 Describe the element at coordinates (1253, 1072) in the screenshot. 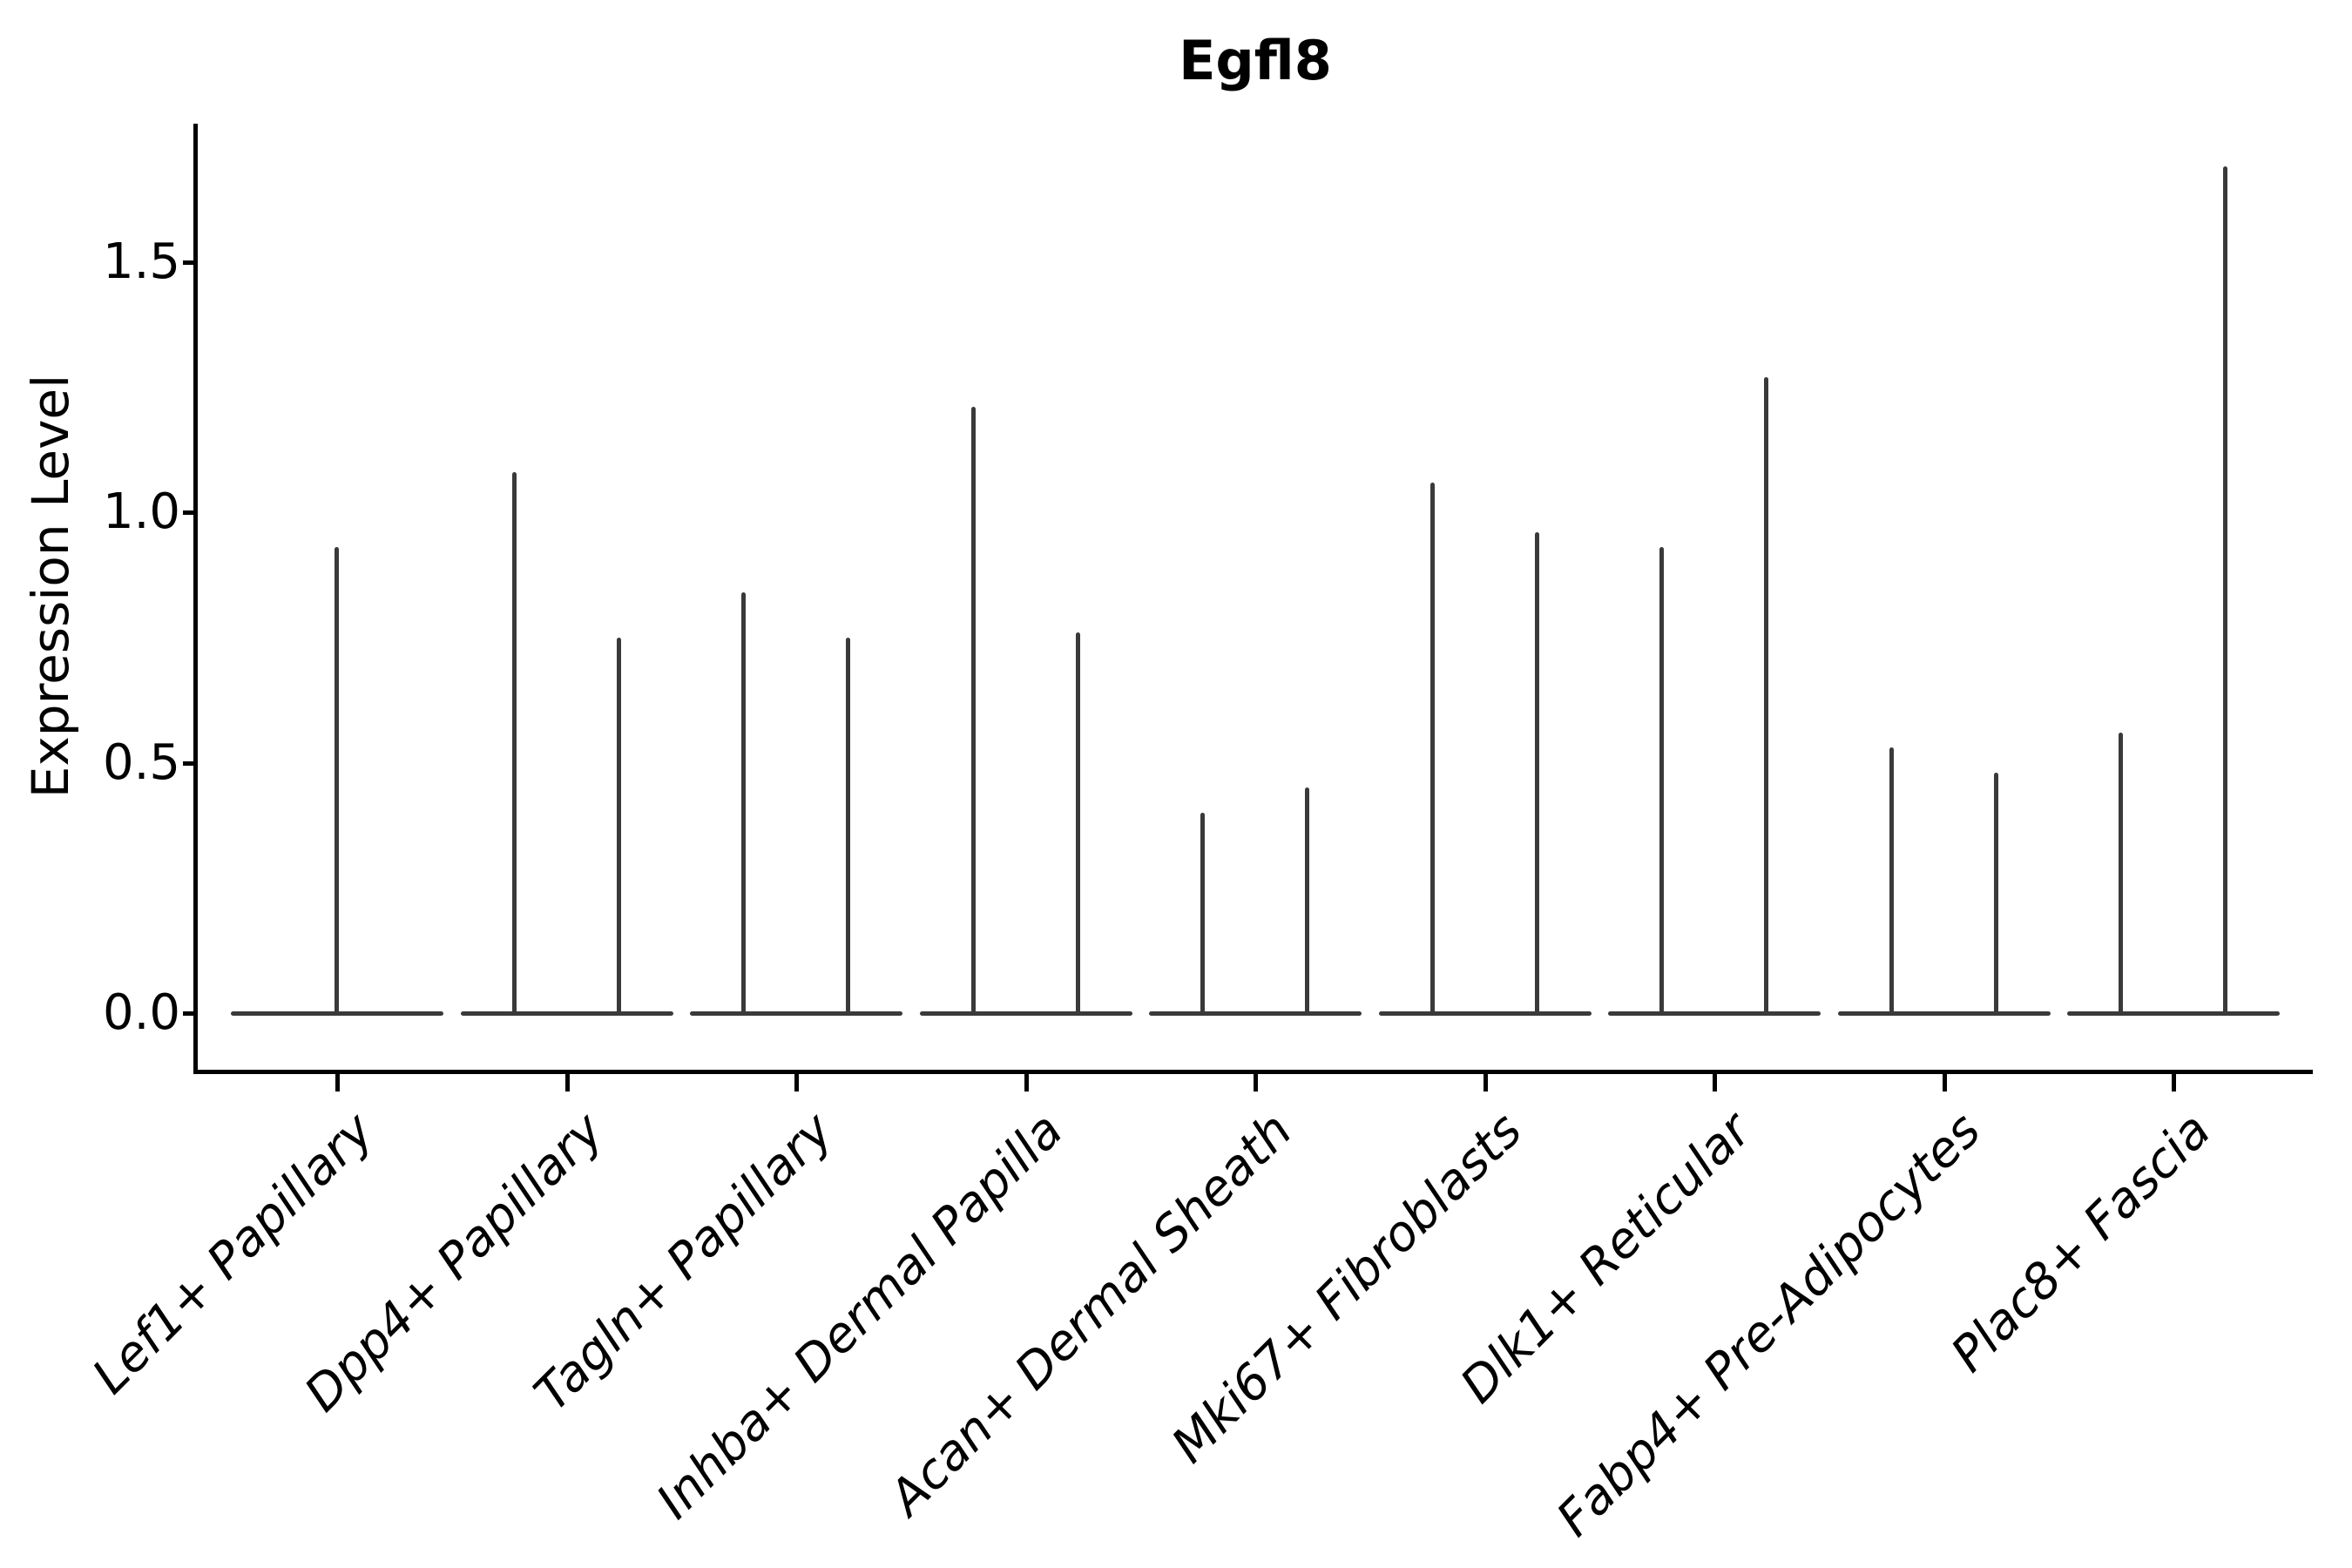

I see `x-axis-line` at that location.